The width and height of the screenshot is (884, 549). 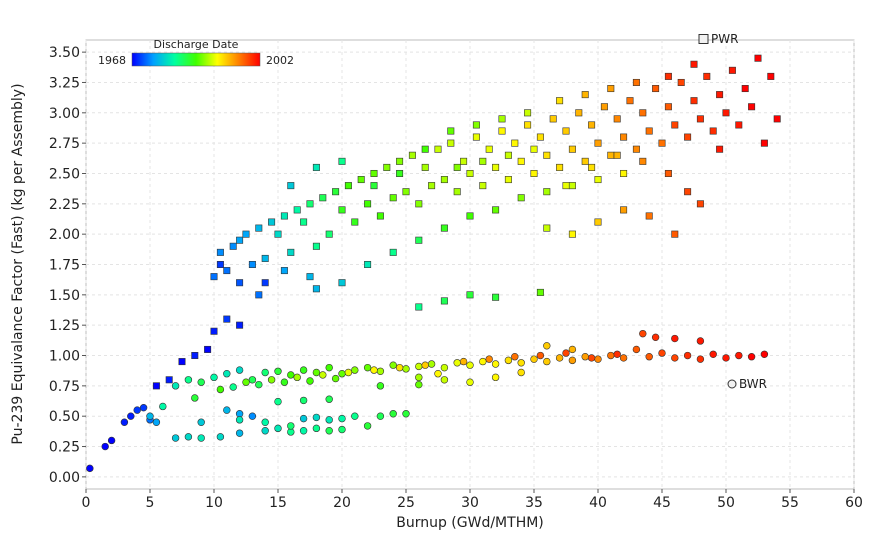 I want to click on y-tick-label: 1.50, so click(x=64, y=296).